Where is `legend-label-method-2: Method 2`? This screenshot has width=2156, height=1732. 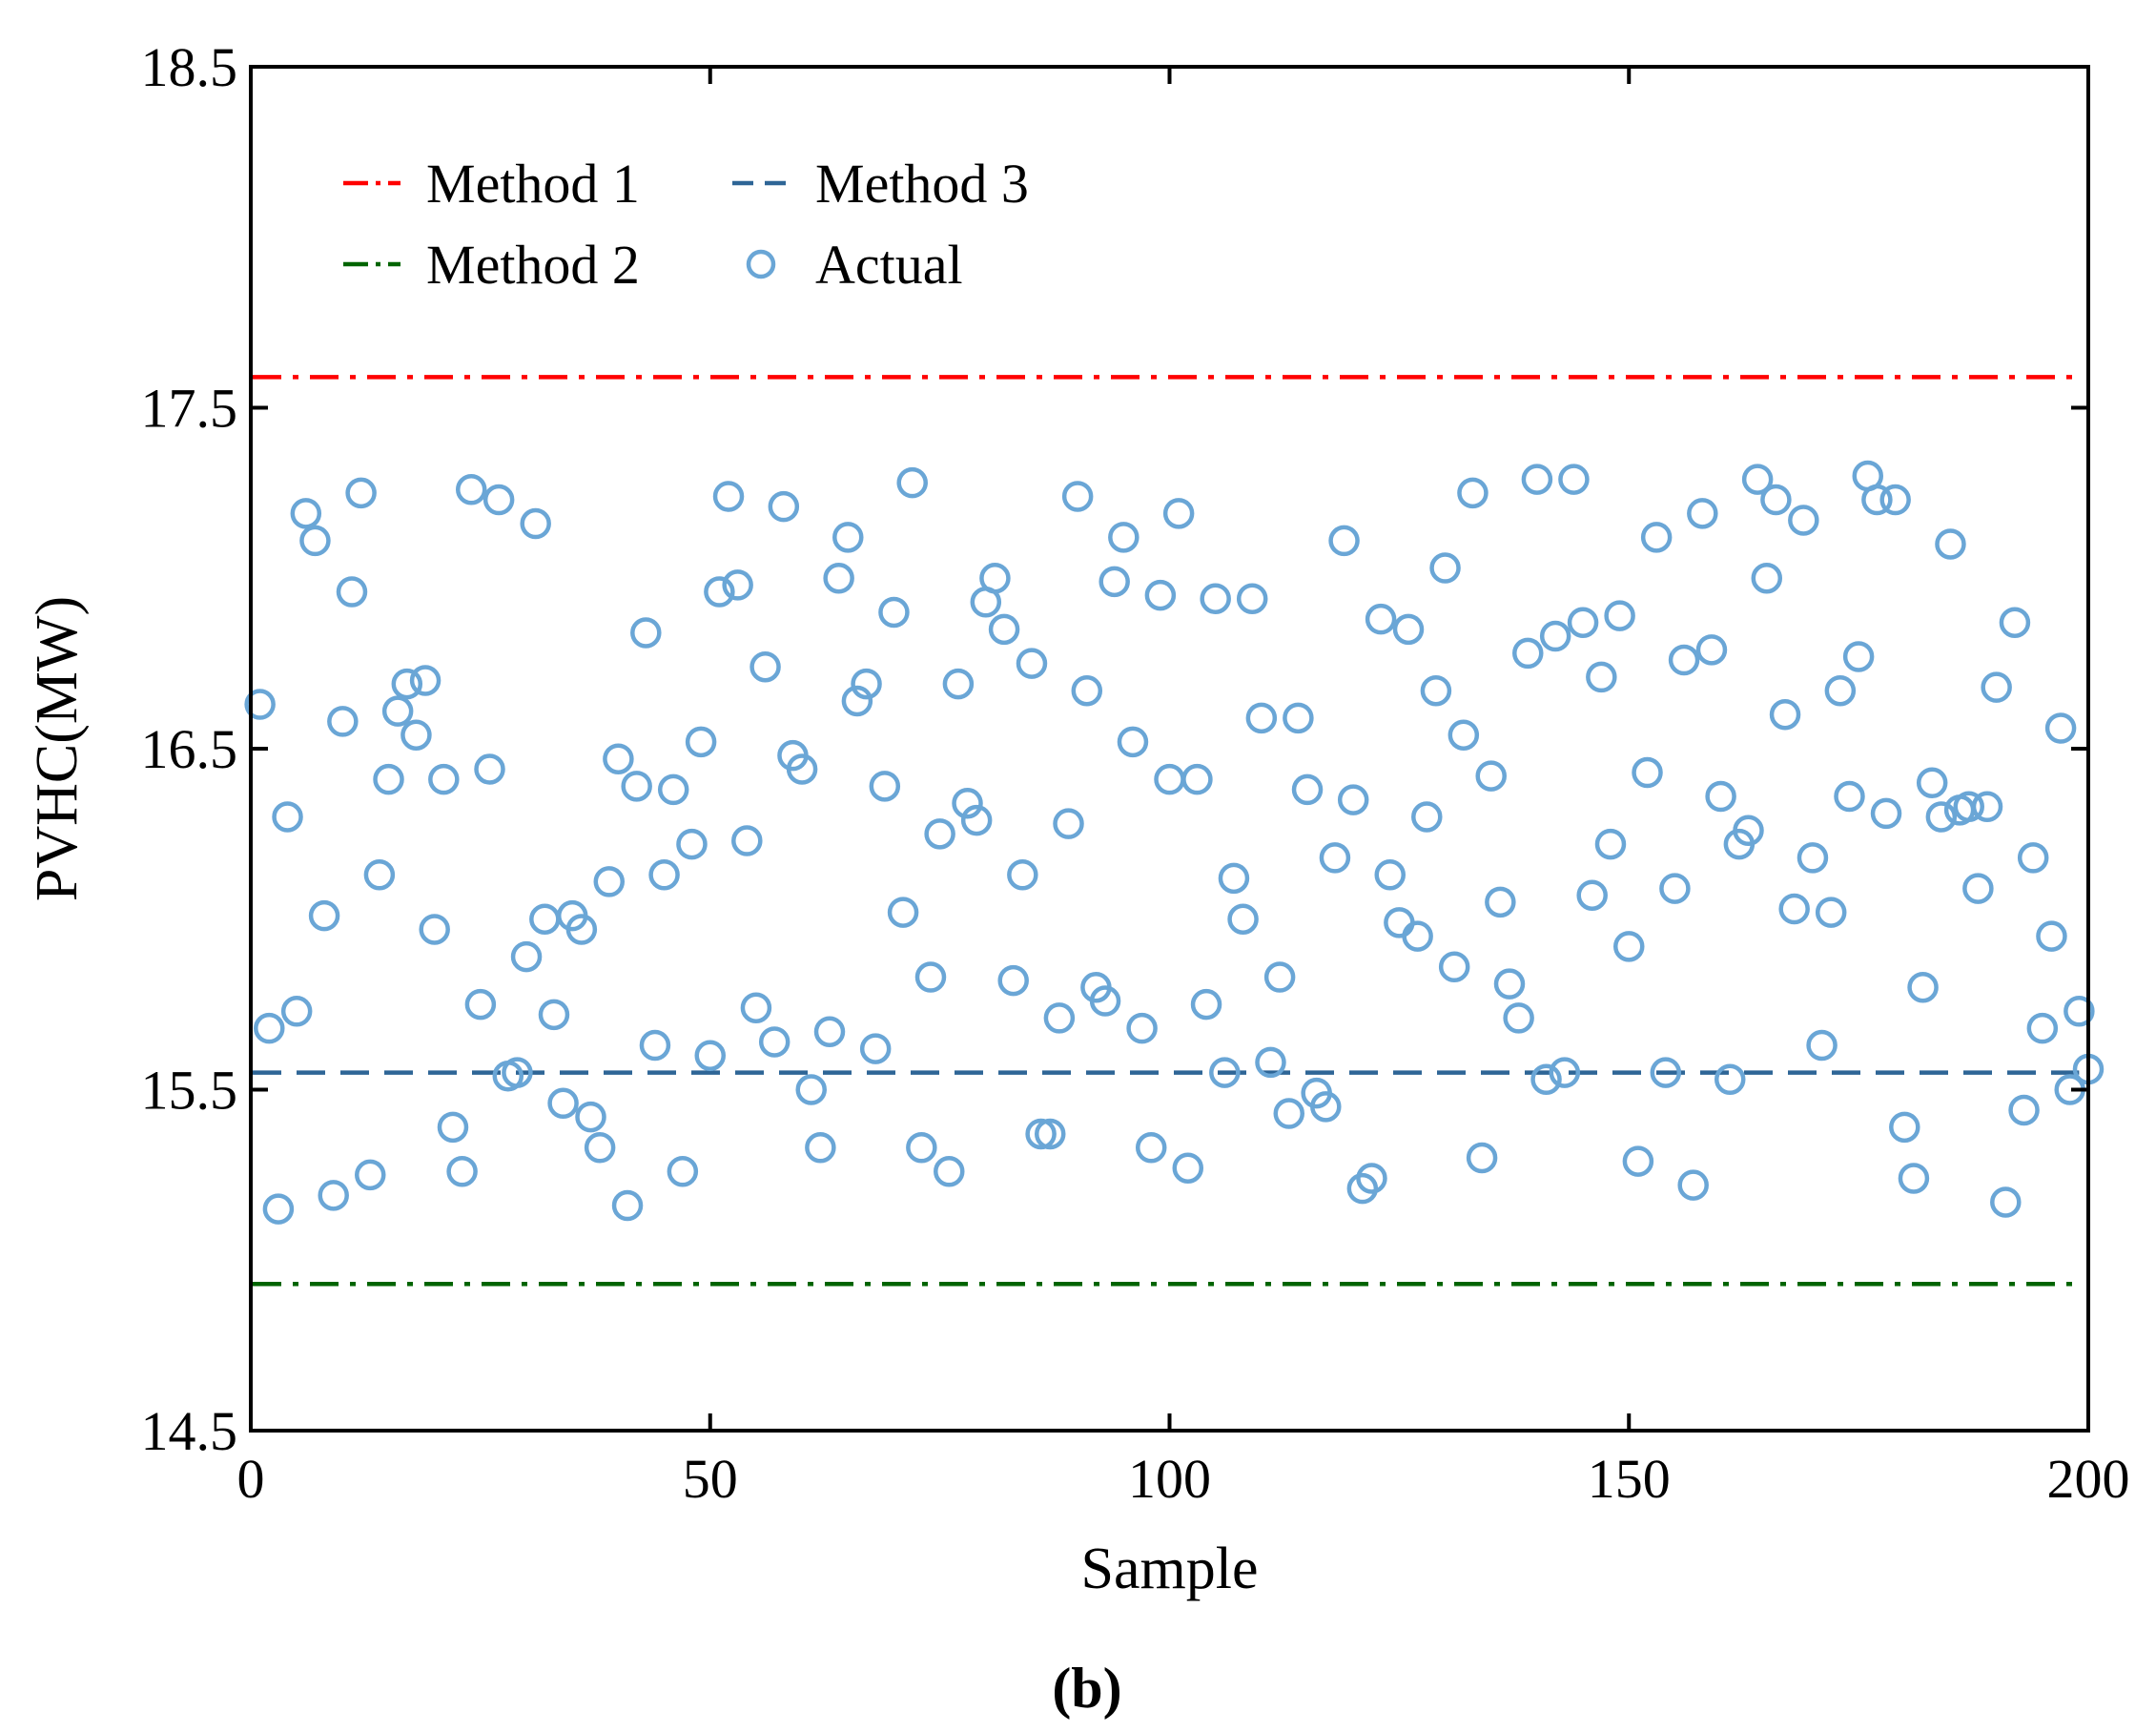 legend-label-method-2: Method 2 is located at coordinates (533, 265).